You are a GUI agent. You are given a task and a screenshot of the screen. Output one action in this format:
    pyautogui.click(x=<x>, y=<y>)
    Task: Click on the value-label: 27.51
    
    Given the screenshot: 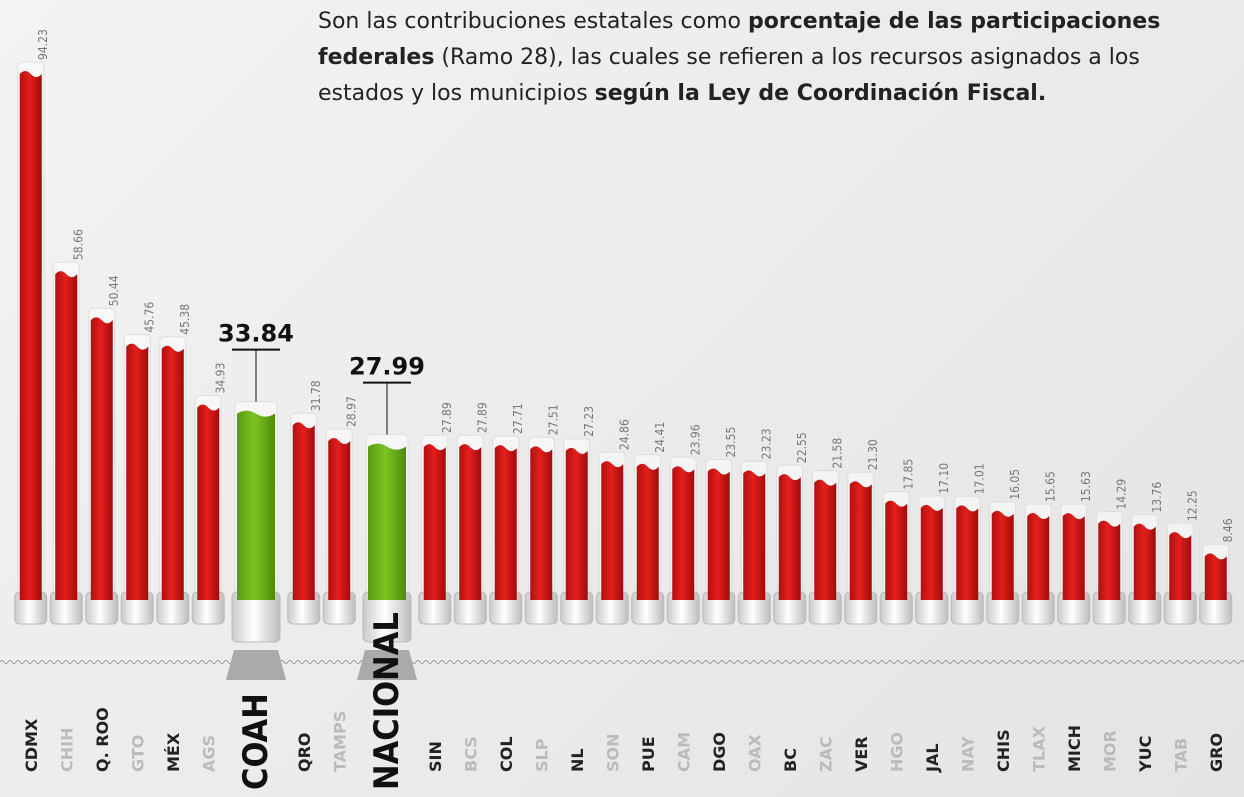 What is the action you would take?
    pyautogui.click(x=553, y=419)
    